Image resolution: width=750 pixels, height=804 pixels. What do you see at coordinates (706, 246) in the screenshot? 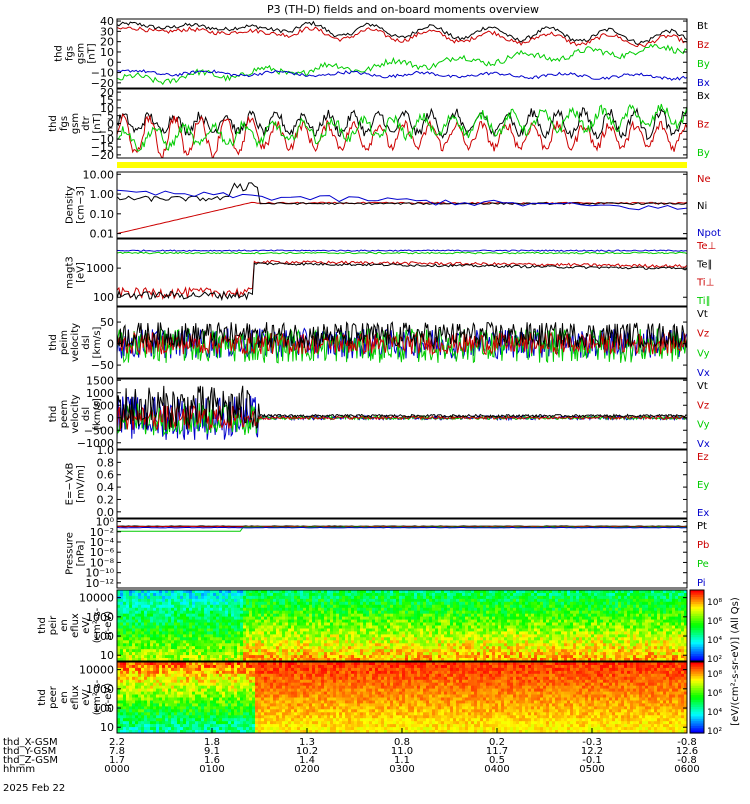
I see `legend-Te⊥: Te⊥` at bounding box center [706, 246].